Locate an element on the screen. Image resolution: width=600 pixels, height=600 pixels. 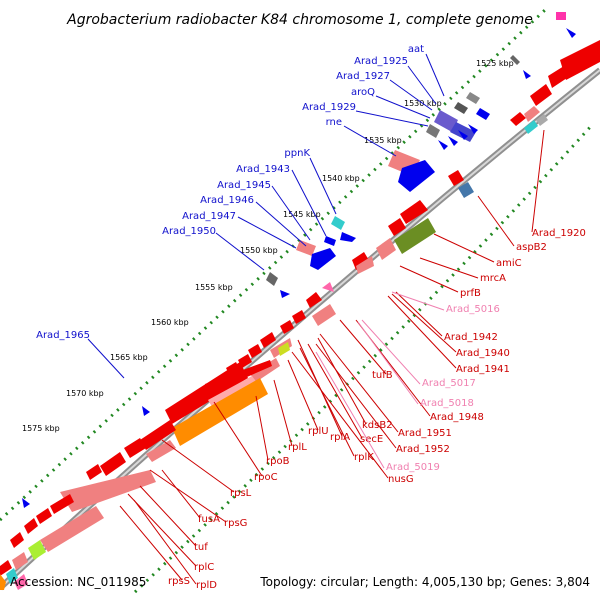
gene-label: rpsS is located at coordinates (179, 581).